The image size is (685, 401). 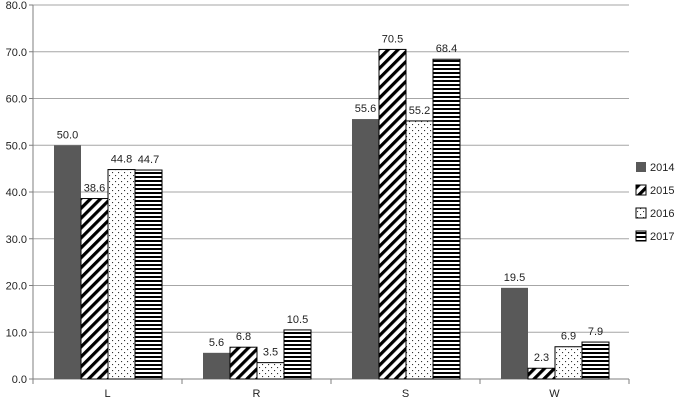 What do you see at coordinates (16, 53) in the screenshot?
I see `y-tick-label: 70.0` at bounding box center [16, 53].